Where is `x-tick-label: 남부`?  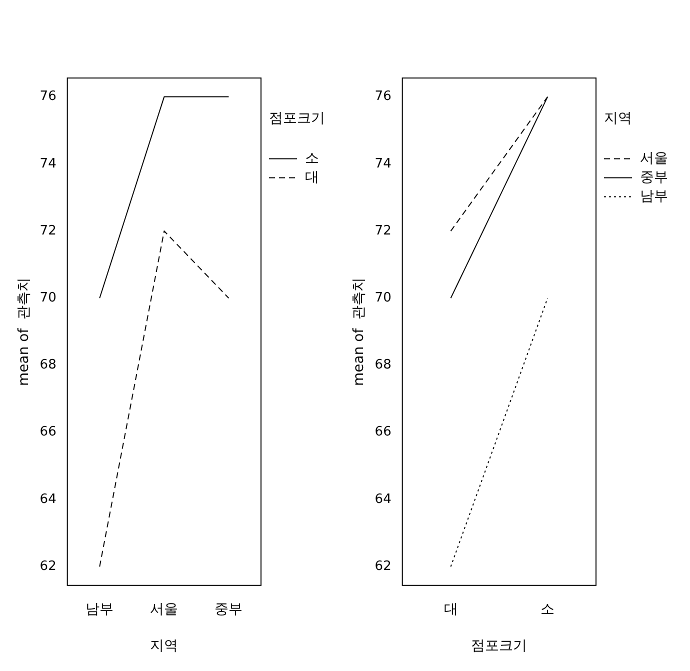
x-tick-label: 남부 is located at coordinates (100, 609).